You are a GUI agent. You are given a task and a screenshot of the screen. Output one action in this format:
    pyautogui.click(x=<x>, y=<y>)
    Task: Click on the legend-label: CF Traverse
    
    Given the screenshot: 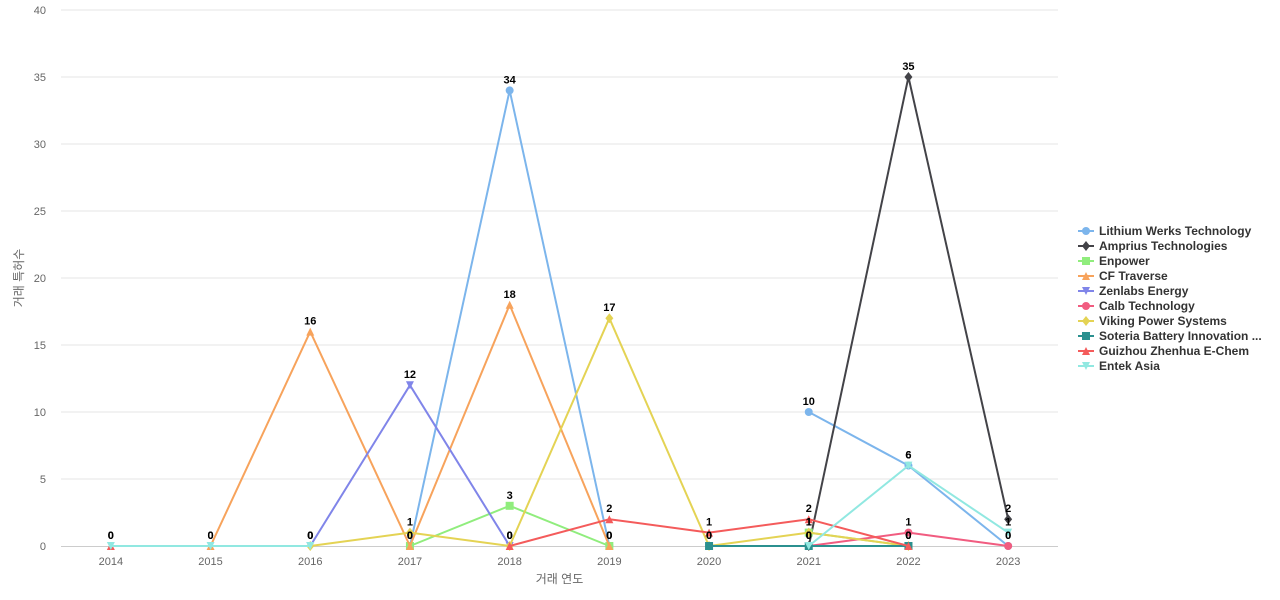 What is the action you would take?
    pyautogui.click(x=1133, y=276)
    